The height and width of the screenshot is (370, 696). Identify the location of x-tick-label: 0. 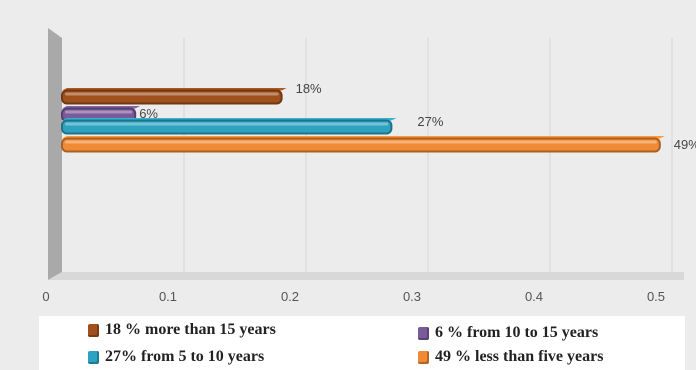
(45, 296).